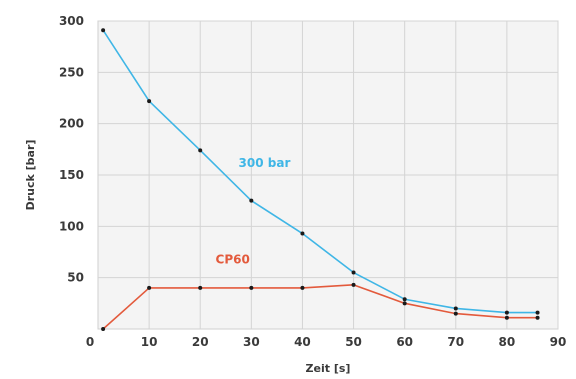 Image resolution: width=576 pixels, height=379 pixels. What do you see at coordinates (251, 342) in the screenshot?
I see `x-tick-label: 30` at bounding box center [251, 342].